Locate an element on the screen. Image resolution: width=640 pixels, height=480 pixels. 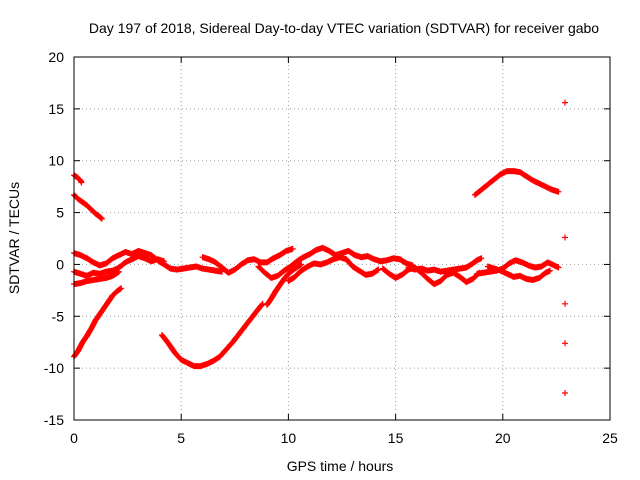
series-arc-i-mid is located at coordinates (247, 260).